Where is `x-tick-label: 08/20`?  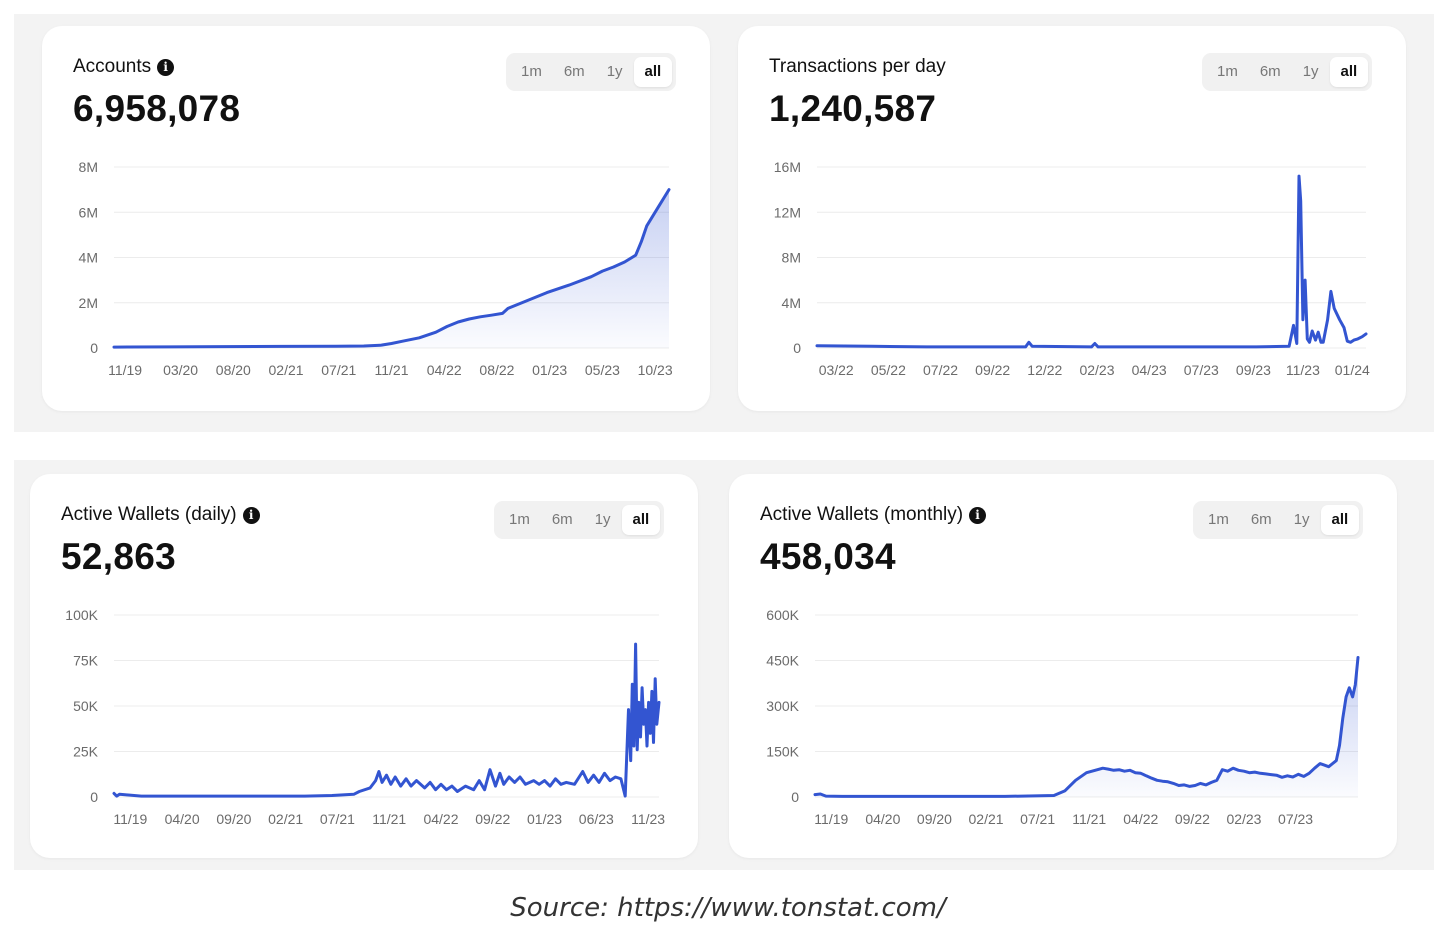 x-tick-label: 08/20 is located at coordinates (233, 370).